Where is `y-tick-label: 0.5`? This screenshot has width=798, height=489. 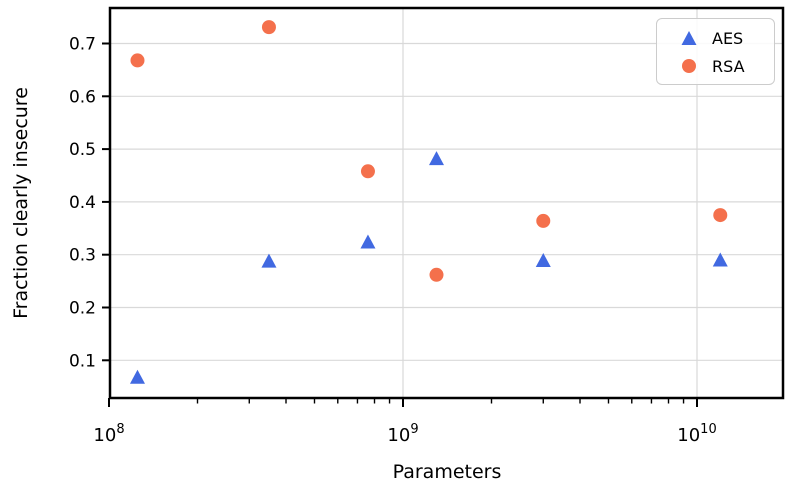
y-tick-label: 0.5 is located at coordinates (82, 150).